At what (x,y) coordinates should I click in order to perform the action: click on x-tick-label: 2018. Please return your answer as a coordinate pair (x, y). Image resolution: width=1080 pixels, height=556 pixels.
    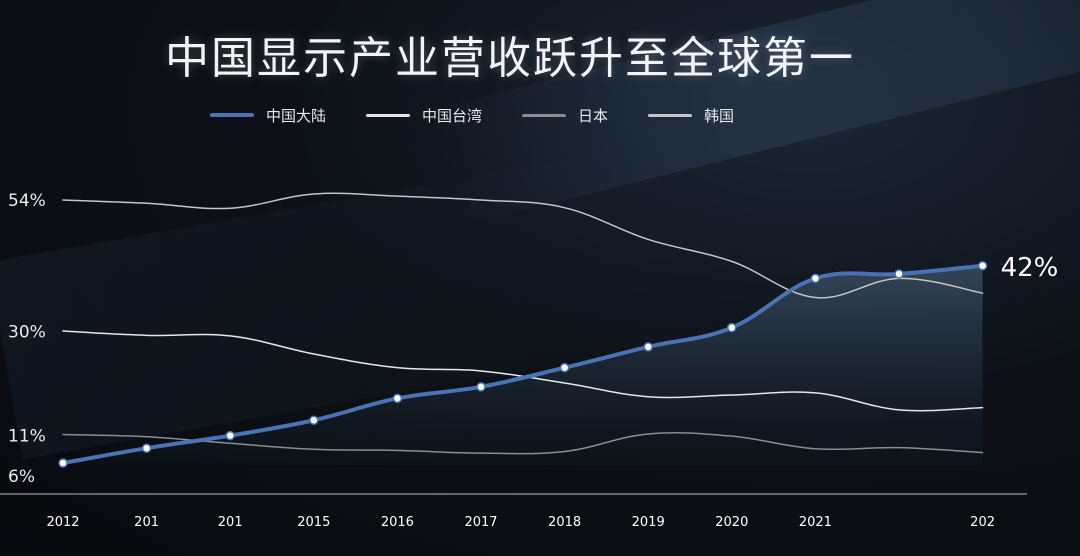
    Looking at the image, I should click on (564, 522).